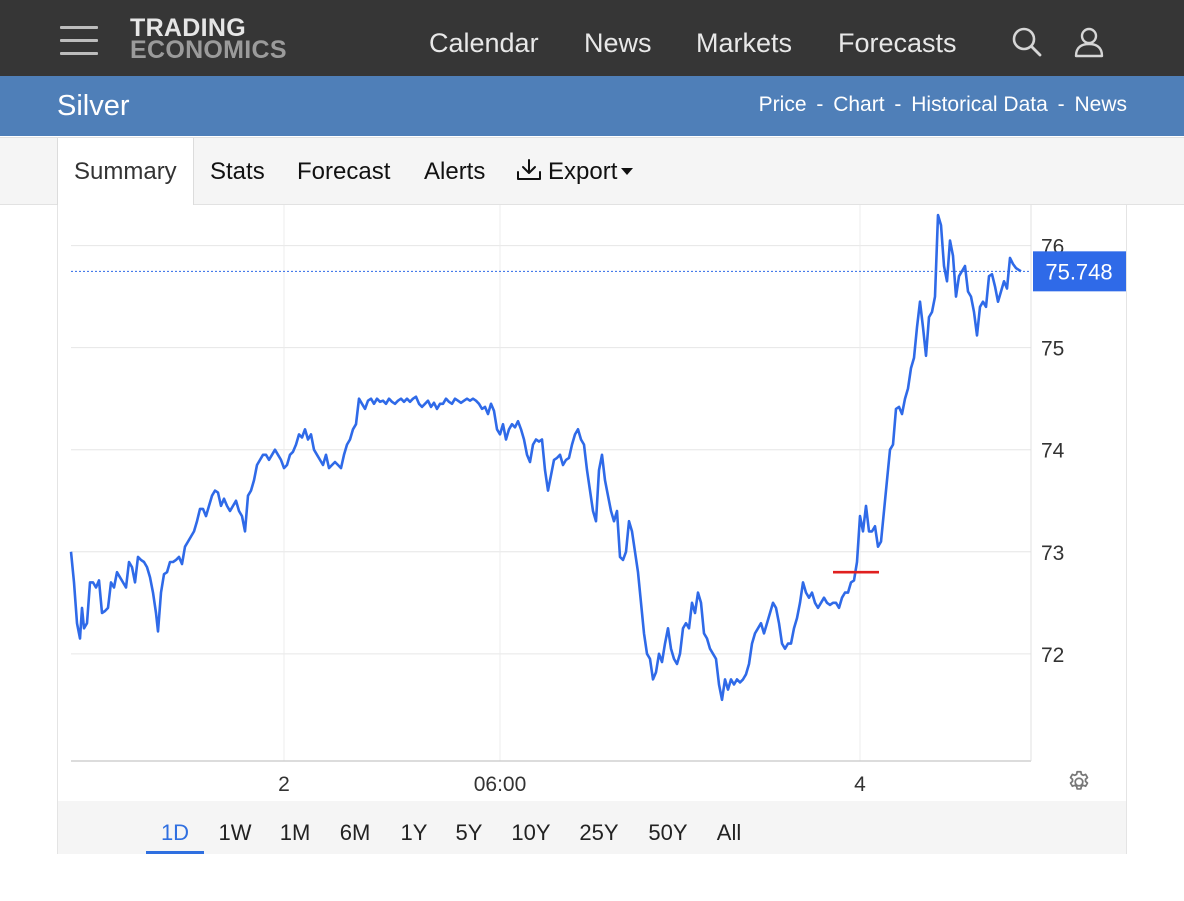 The height and width of the screenshot is (901, 1184). I want to click on search-icon, so click(1027, 42).